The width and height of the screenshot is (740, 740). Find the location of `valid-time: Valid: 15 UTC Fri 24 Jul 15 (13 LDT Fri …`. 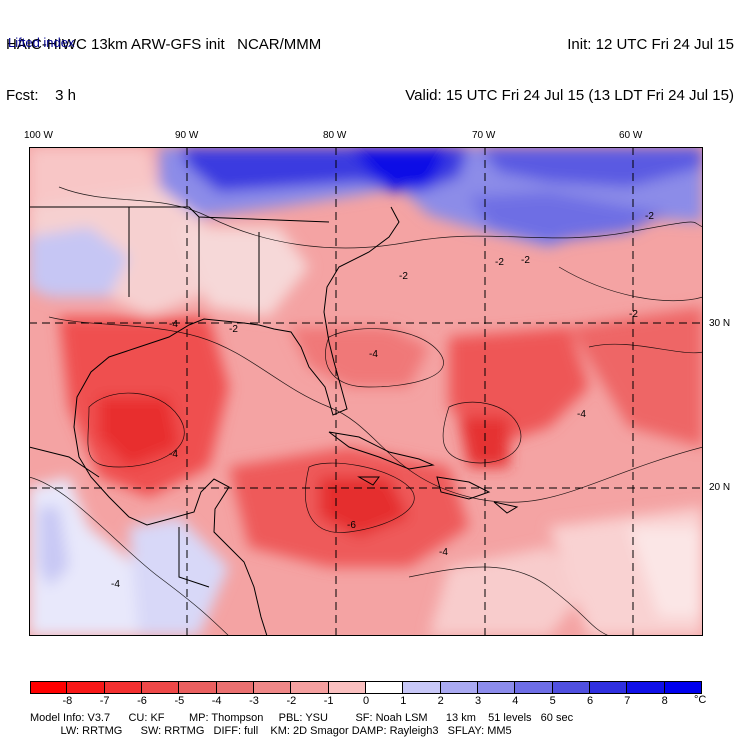

valid-time: Valid: 15 UTC Fri 24 Jul 15 (13 LDT Fri … is located at coordinates (569, 95).